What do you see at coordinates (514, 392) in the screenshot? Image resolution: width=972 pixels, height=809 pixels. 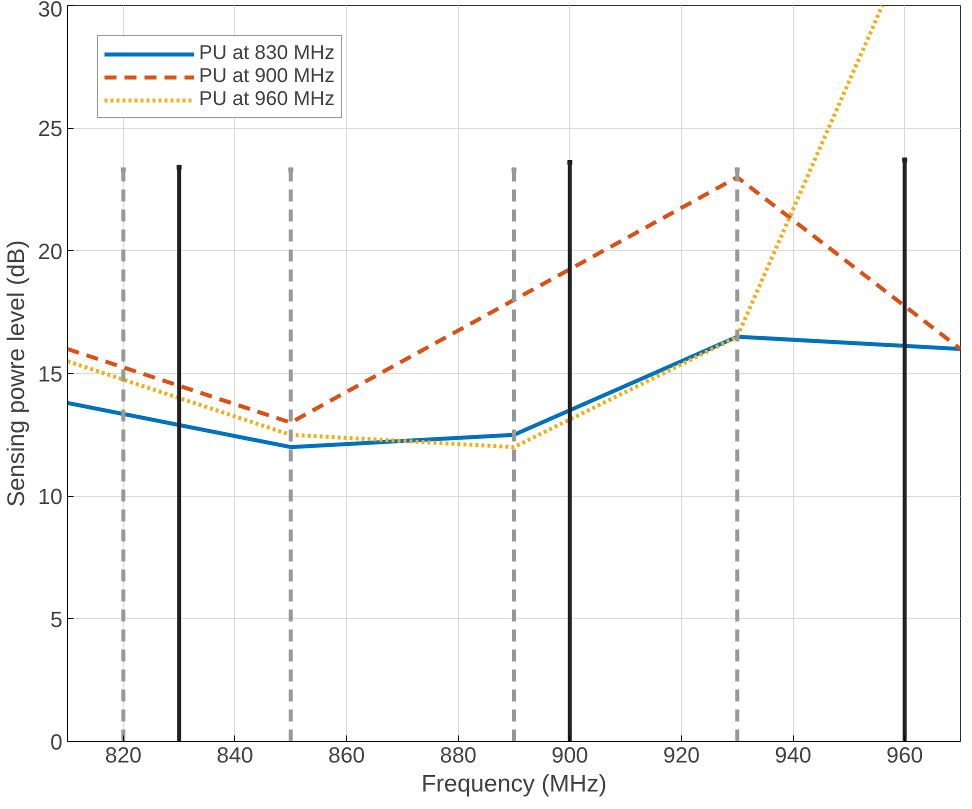 I see `line-series` at bounding box center [514, 392].